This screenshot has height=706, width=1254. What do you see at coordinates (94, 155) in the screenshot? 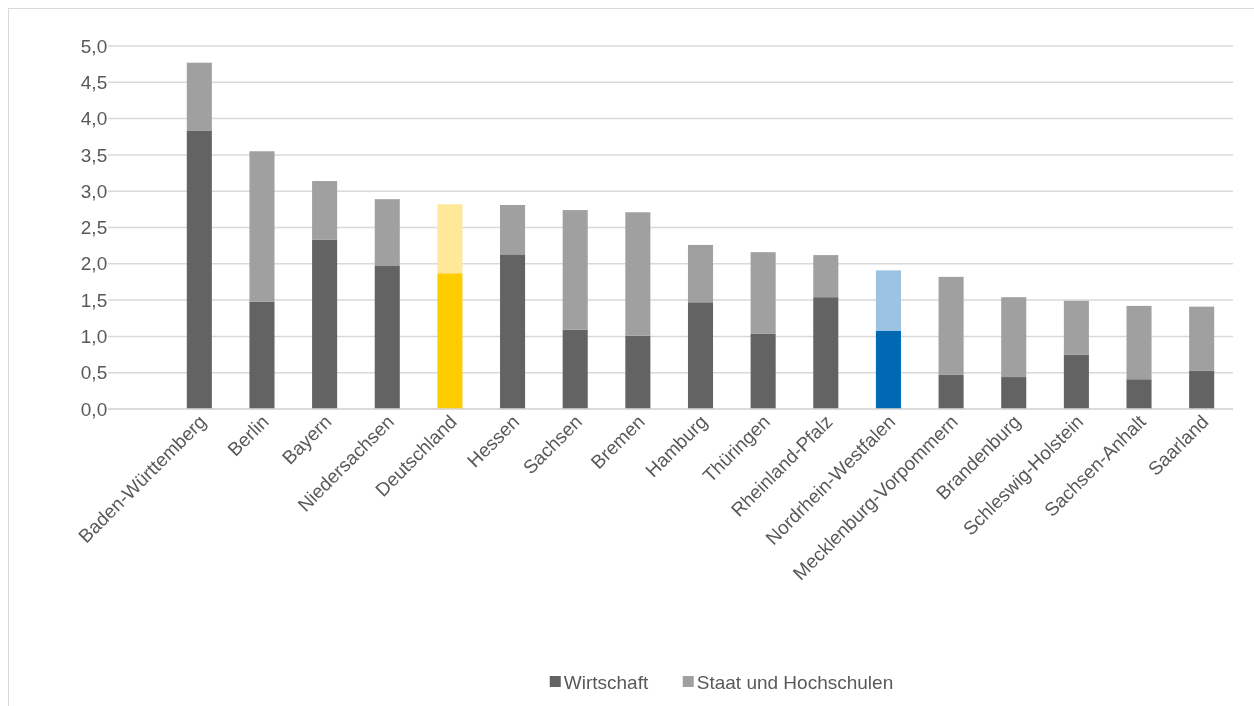
I see `y-tick-label: 3,5` at bounding box center [94, 155].